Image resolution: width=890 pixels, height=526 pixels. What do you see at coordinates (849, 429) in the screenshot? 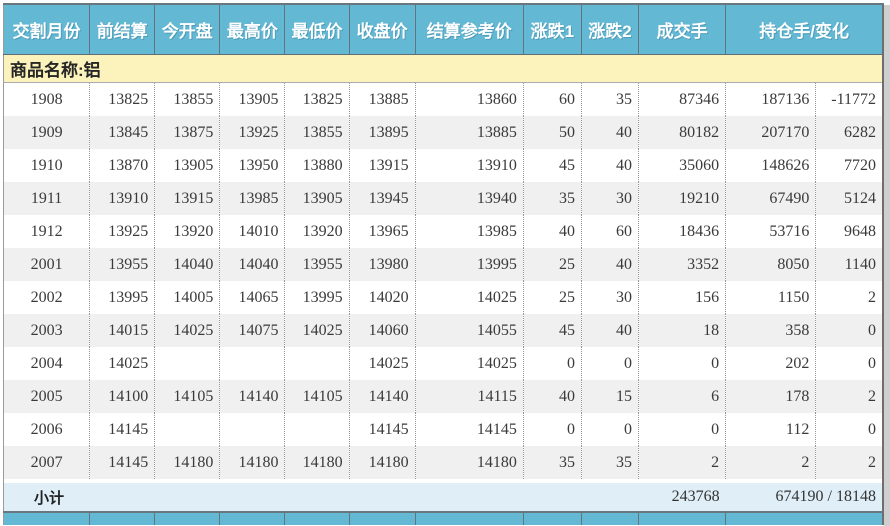
I see `cell-oi_chg: 0` at bounding box center [849, 429].